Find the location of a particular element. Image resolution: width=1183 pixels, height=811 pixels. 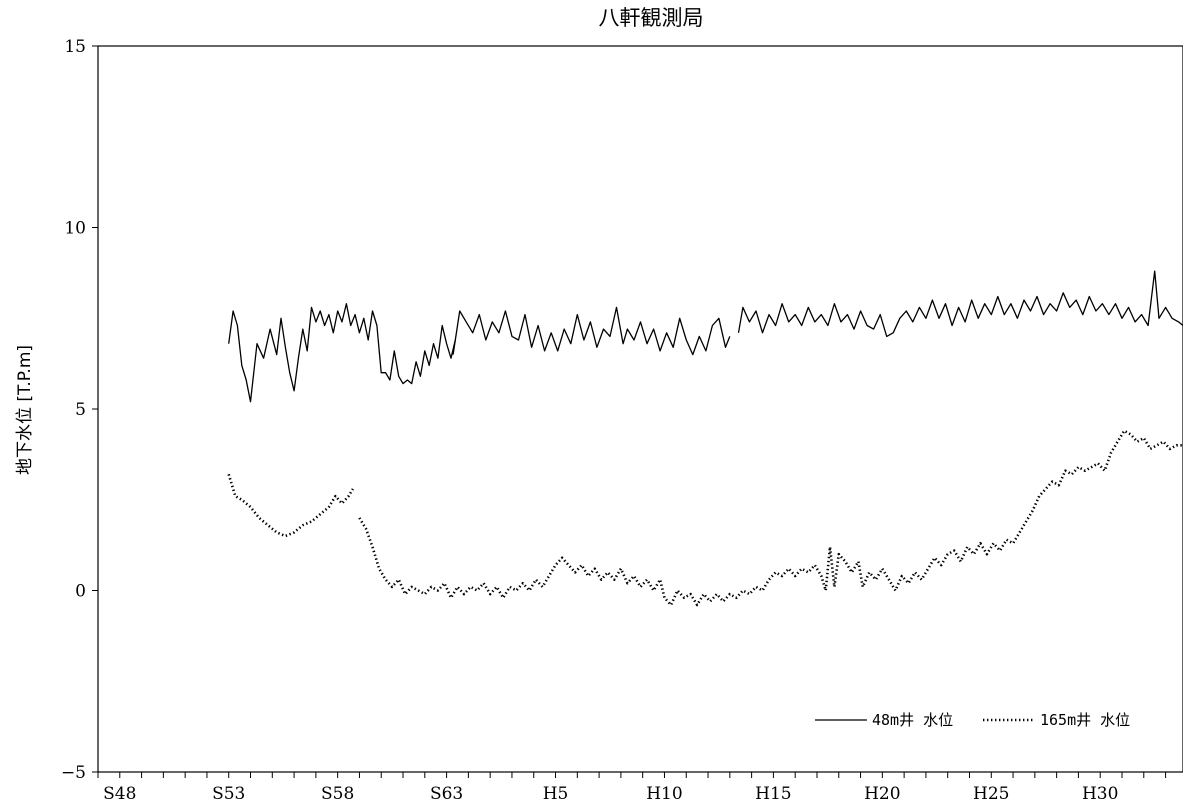

x-tick-label: H10 is located at coordinates (664, 794).